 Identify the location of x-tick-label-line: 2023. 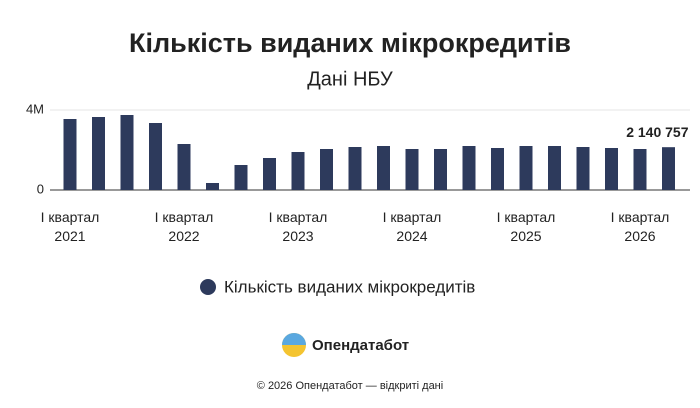
(297, 236).